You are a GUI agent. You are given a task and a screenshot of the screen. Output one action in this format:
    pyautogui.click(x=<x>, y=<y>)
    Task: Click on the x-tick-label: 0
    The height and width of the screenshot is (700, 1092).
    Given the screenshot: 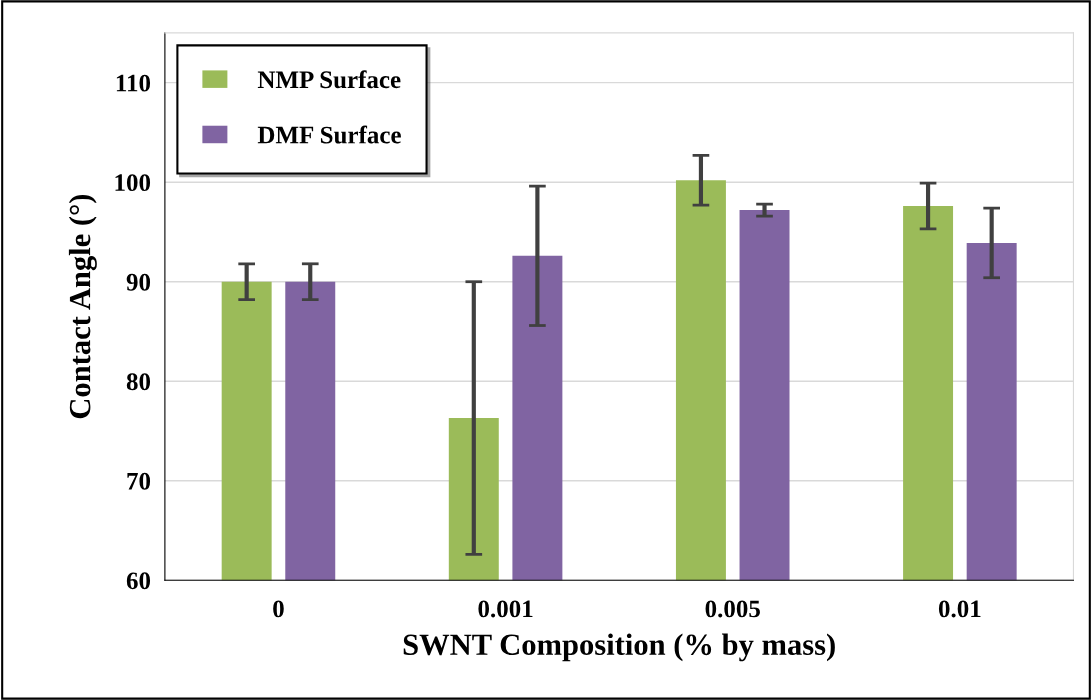 What is the action you would take?
    pyautogui.click(x=278, y=609)
    